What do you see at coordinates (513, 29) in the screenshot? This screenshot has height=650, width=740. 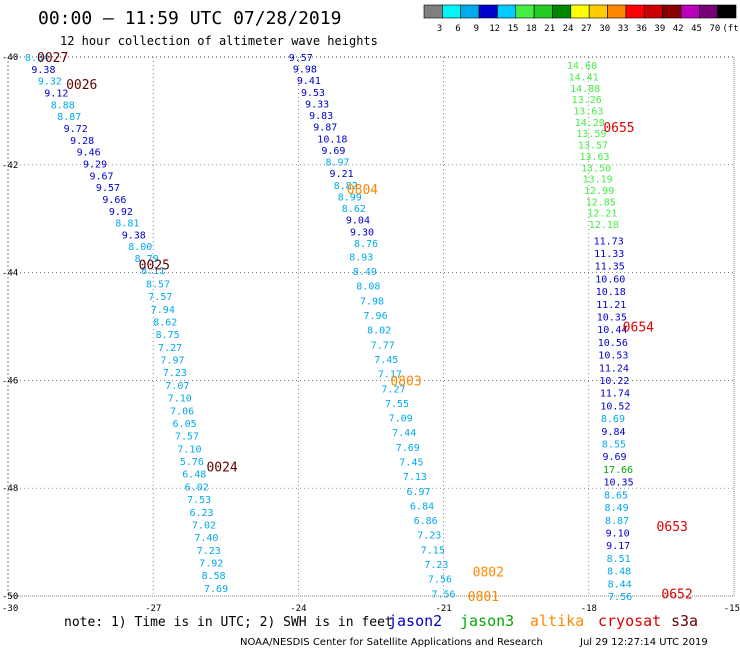 I see `color-scale-label: 15` at bounding box center [513, 29].